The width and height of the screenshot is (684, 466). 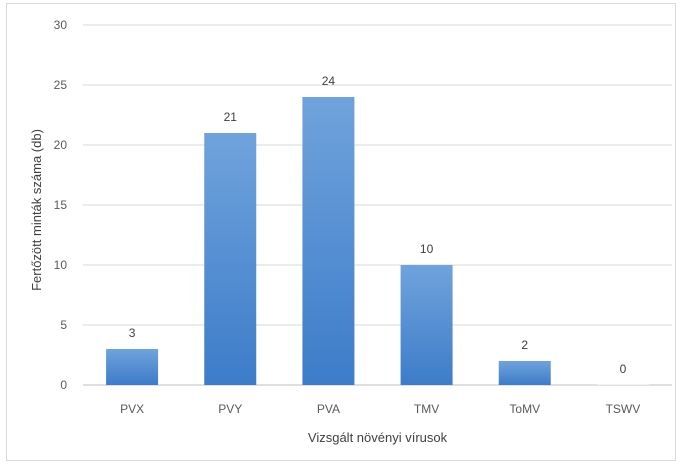 I want to click on y-tick-label: 25, so click(x=61, y=85).